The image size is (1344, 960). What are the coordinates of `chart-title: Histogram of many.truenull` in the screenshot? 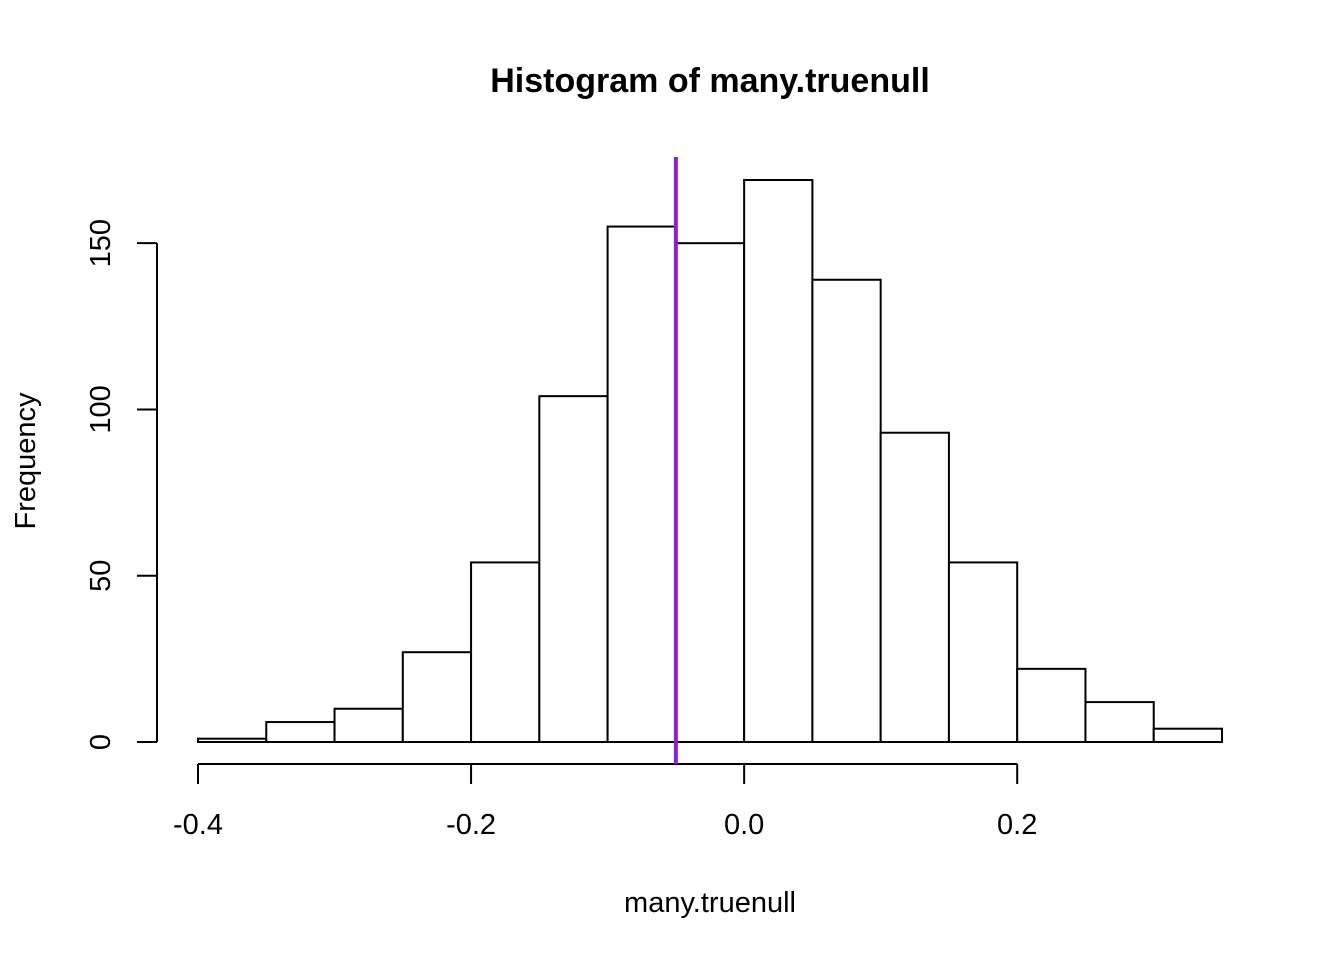 It's located at (710, 81).